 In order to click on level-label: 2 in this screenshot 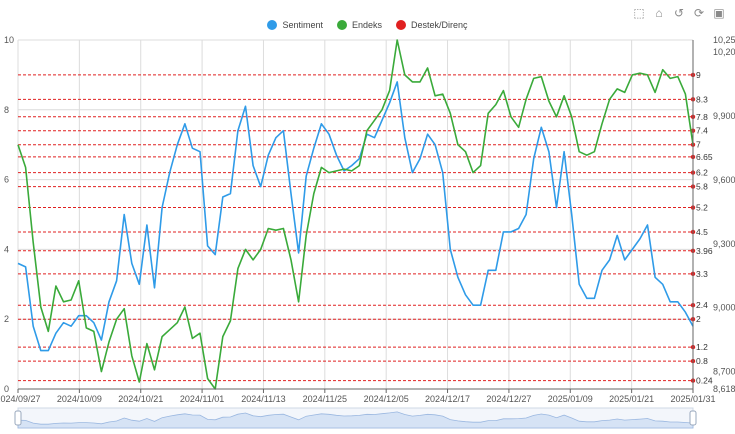, I will do `click(698, 319)`.